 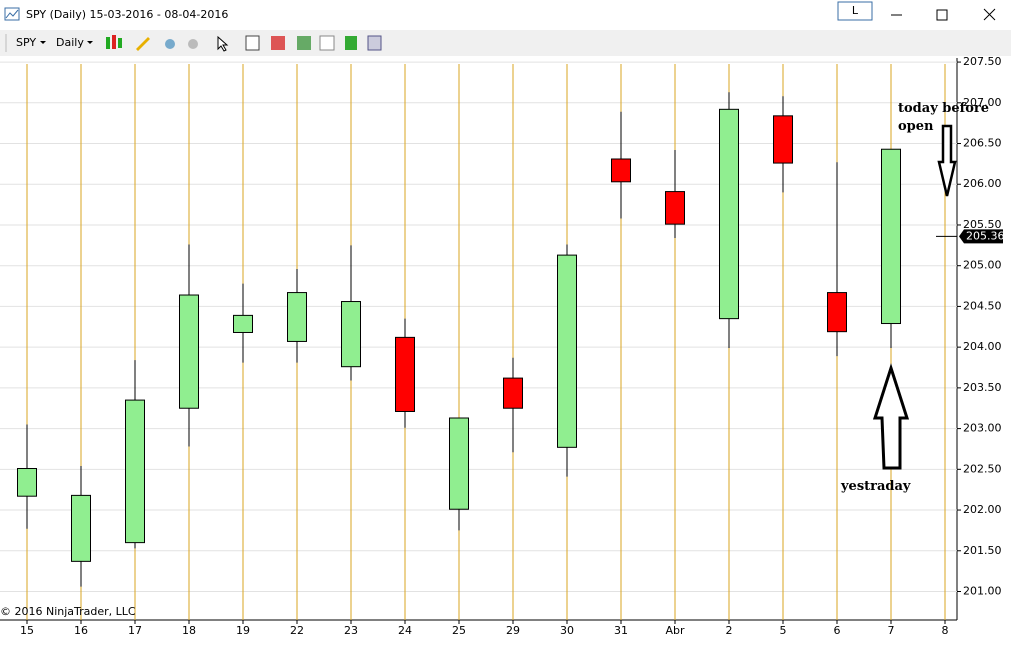 What do you see at coordinates (505, 43) in the screenshot?
I see `toolbar` at bounding box center [505, 43].